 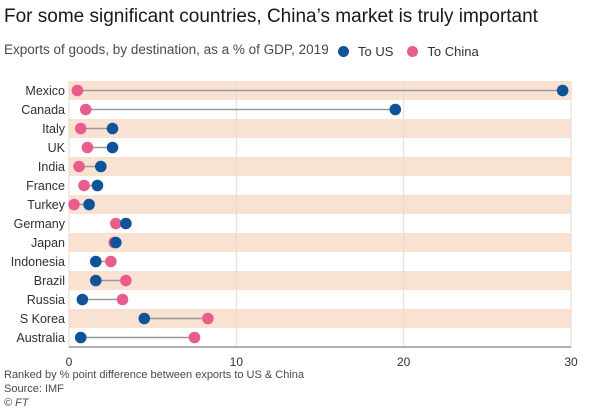 I want to click on category-label: Brazil, so click(x=49, y=281).